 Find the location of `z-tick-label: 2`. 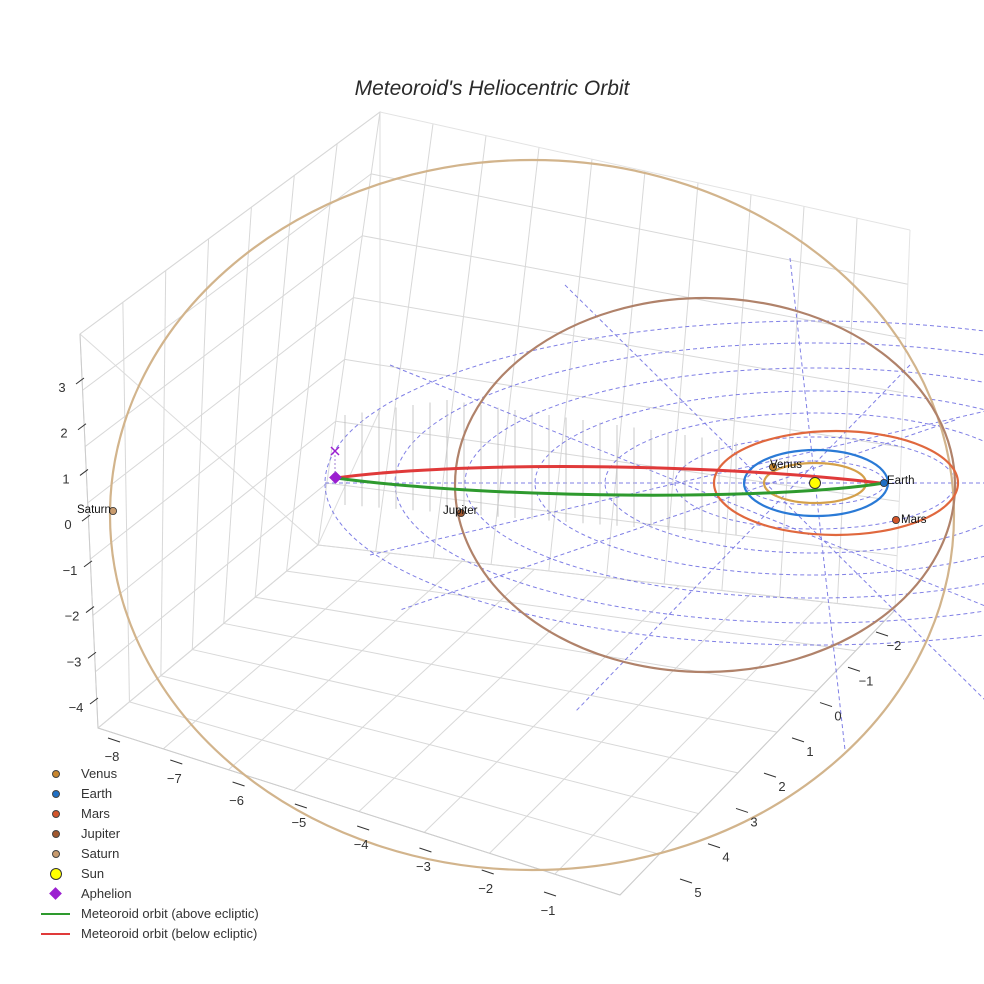

z-tick-label: 2 is located at coordinates (63, 433).